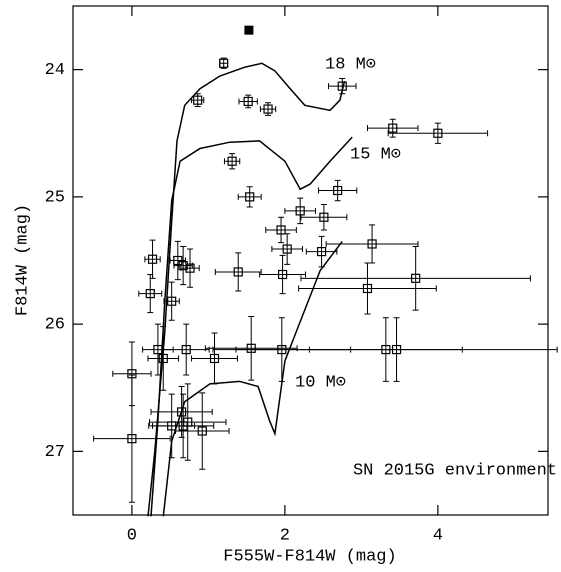  Describe the element at coordinates (309, 556) in the screenshot. I see `x-axis-label: F555W-F814W (mag)` at that location.